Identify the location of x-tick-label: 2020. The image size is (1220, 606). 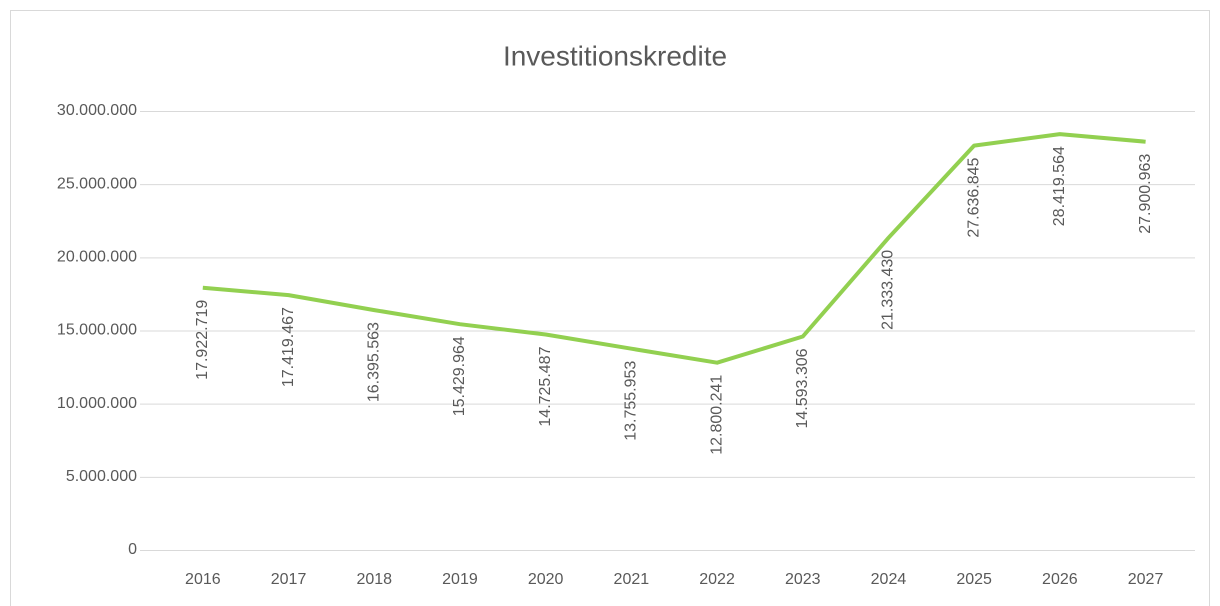
(546, 579).